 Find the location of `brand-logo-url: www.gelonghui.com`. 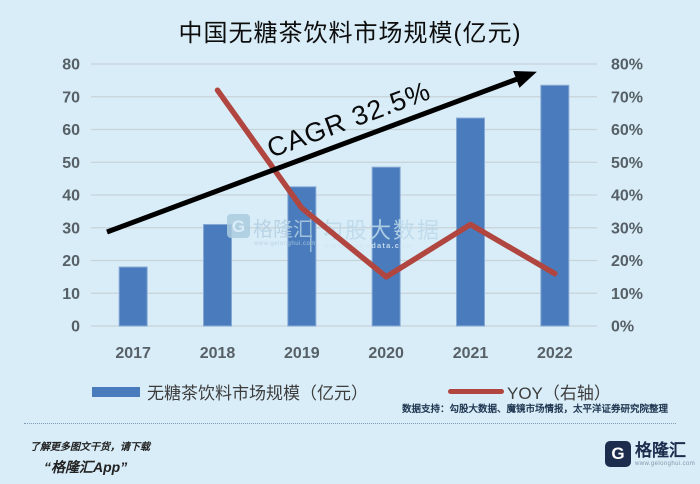

brand-logo-url: www.gelonghui.com is located at coordinates (665, 463).